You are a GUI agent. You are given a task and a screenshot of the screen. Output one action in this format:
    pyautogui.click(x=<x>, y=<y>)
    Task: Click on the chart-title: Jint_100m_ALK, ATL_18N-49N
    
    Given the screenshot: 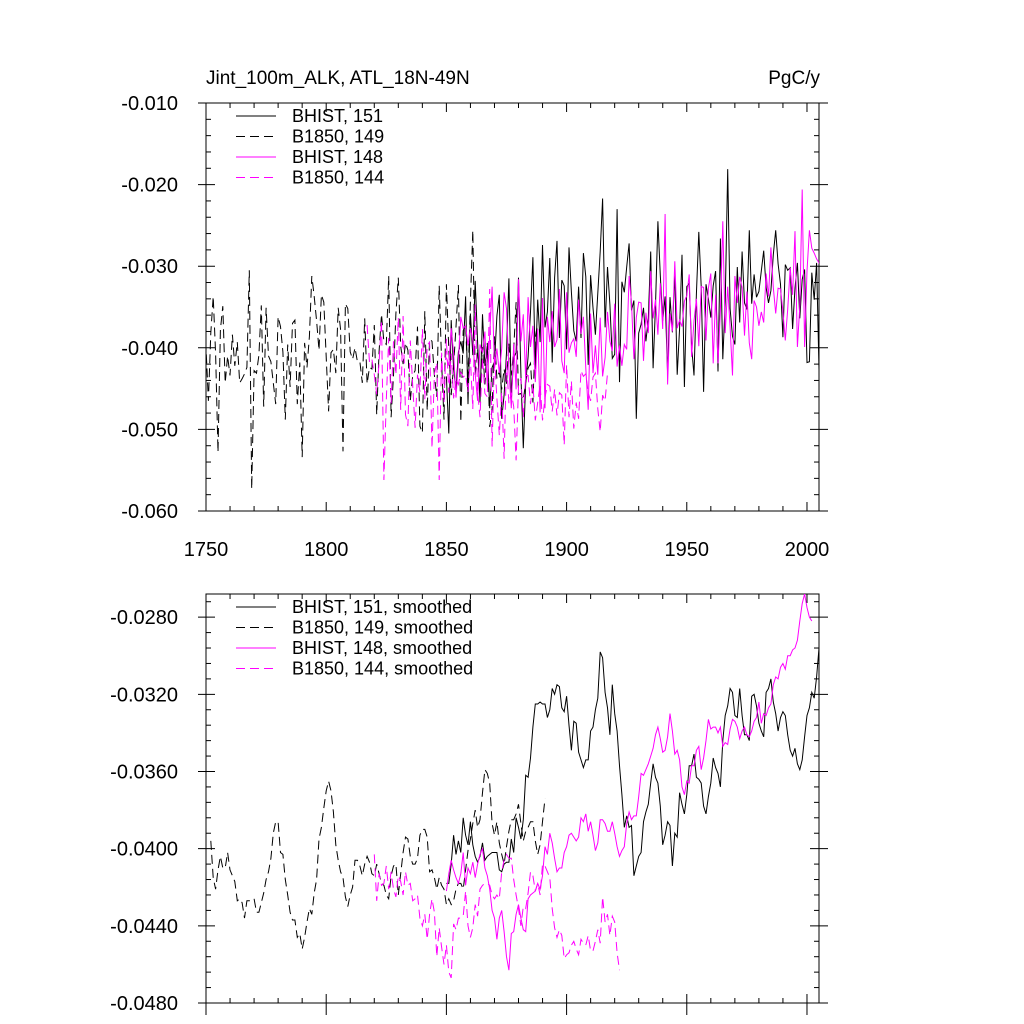 What is the action you would take?
    pyautogui.click(x=338, y=78)
    